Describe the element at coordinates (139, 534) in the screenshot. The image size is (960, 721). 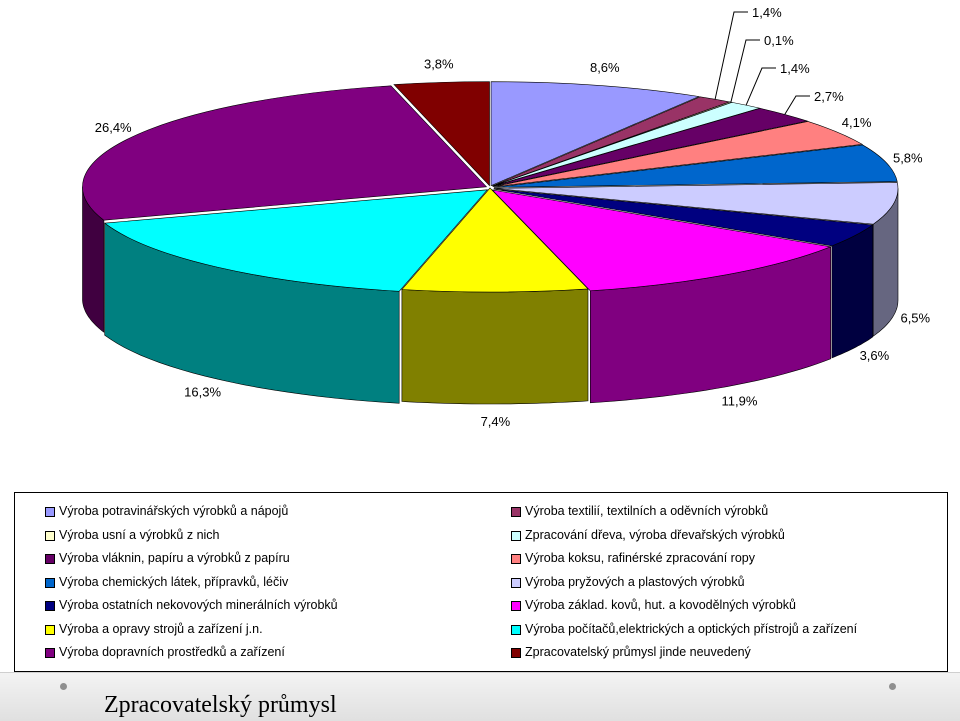
I see `legend-label: Výroba usní a výrobků z nich` at that location.